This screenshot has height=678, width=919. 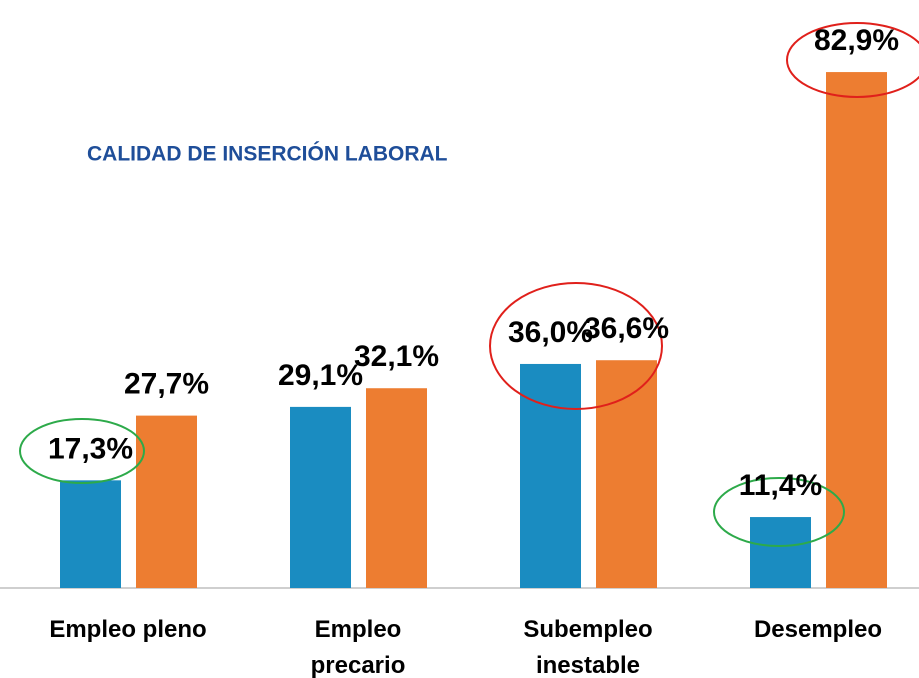 I want to click on x-tick-label: Desempleo, so click(x=818, y=629).